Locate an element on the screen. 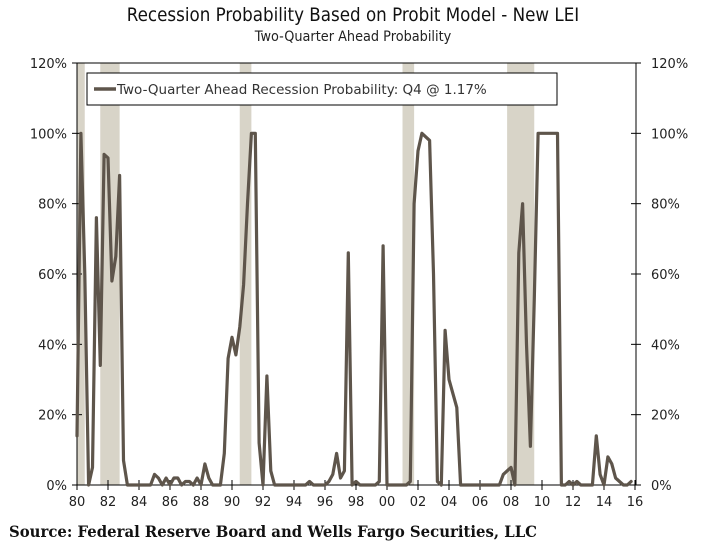  y-tick-label-left: 60% is located at coordinates (52, 275).